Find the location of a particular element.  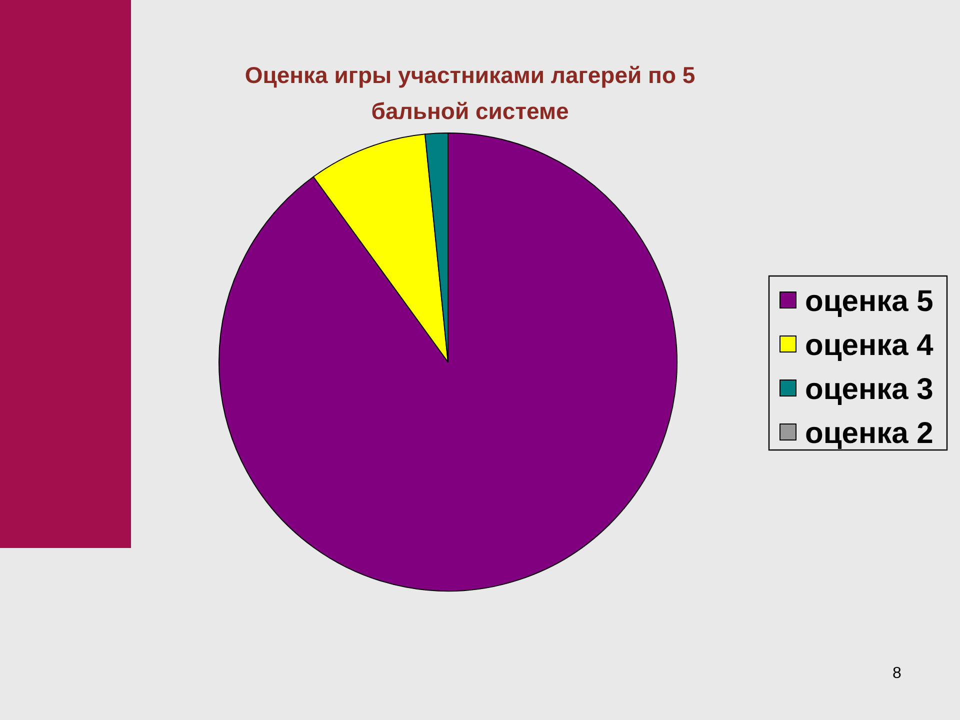

legend-label: оценка 2 is located at coordinates (869, 433).